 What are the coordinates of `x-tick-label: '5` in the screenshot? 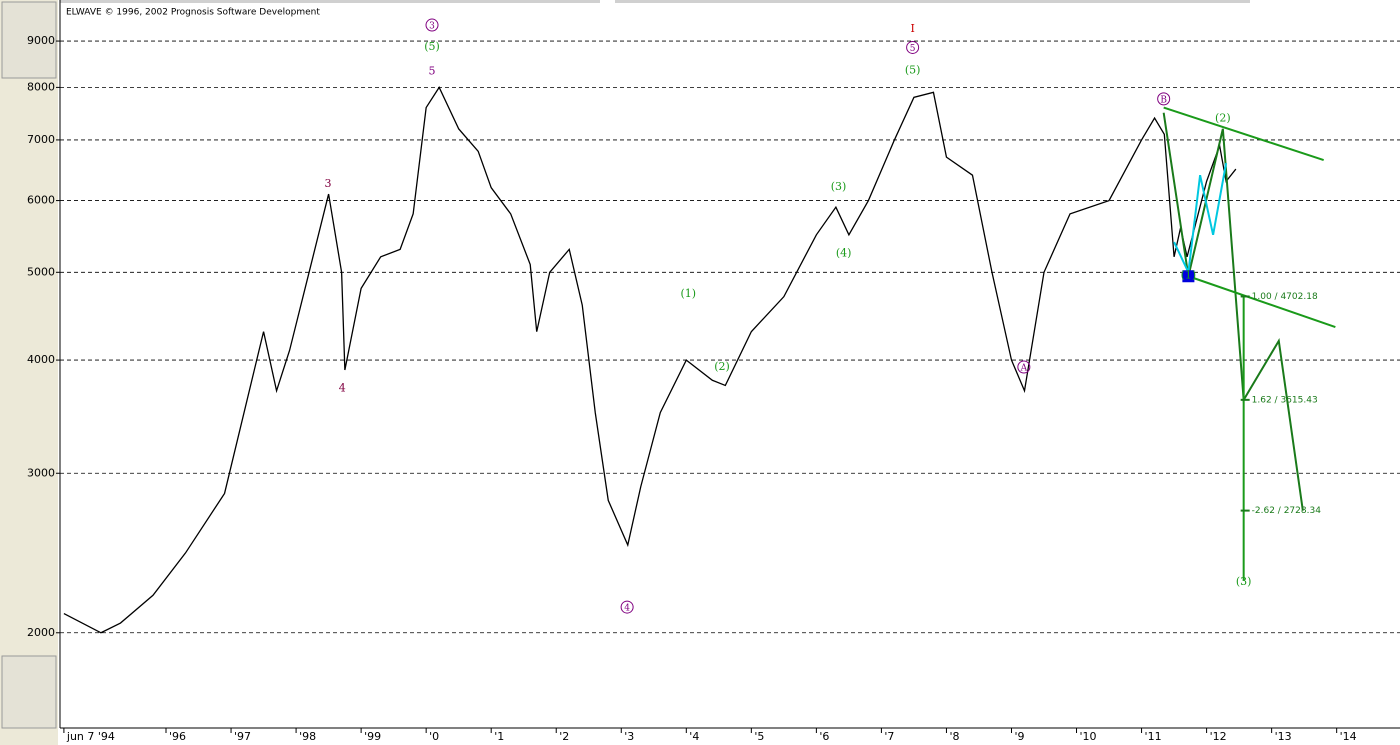 It's located at (759, 736).